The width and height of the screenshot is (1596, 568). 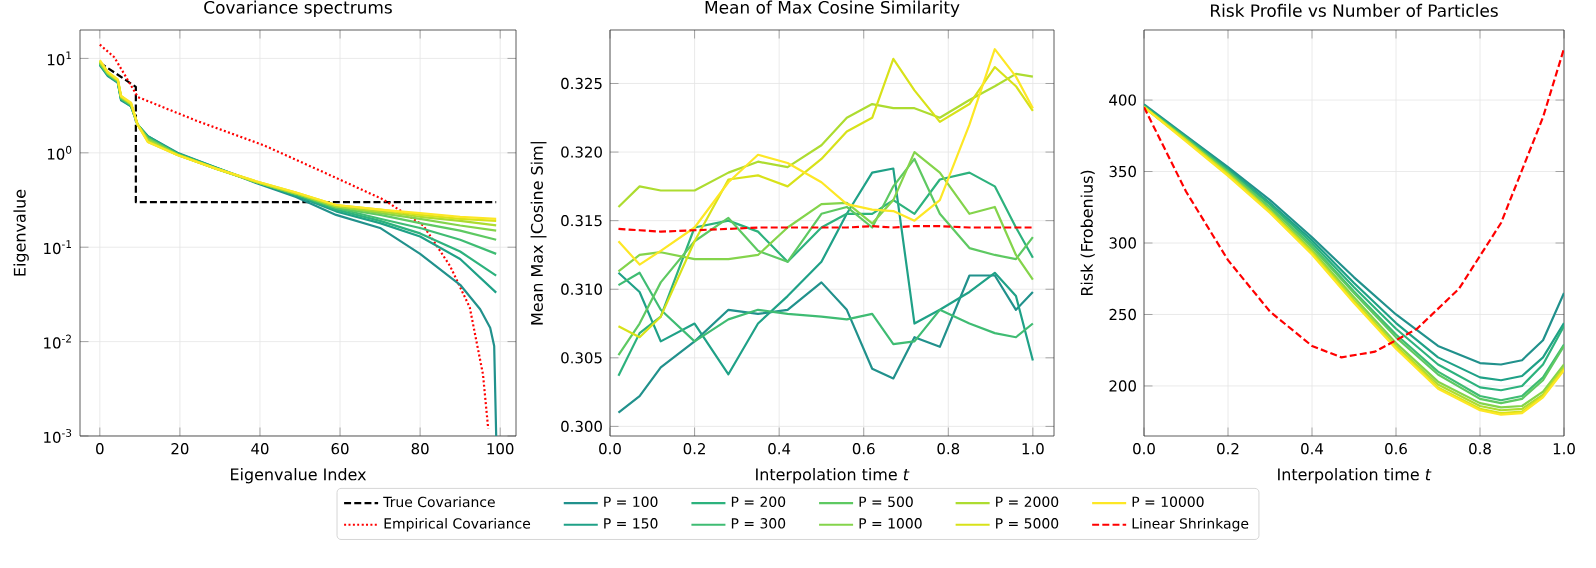 I want to click on chart-title: Risk Profile vs Number of Particles, so click(x=1354, y=10).